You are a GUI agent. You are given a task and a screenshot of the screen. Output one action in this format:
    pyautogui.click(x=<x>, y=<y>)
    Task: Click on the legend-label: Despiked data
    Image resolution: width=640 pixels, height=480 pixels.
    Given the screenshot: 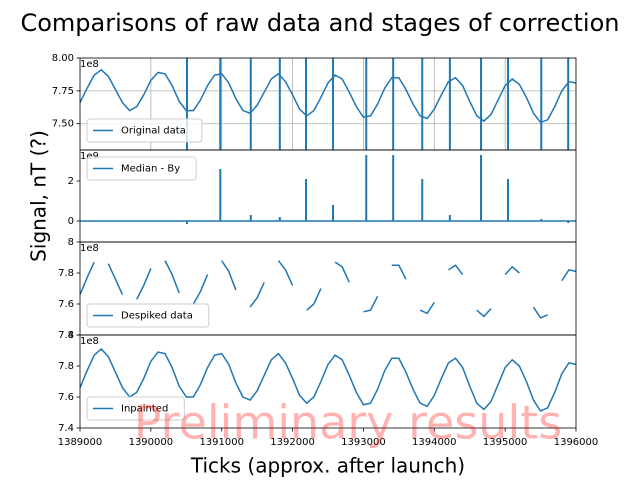 What is the action you would take?
    pyautogui.click(x=157, y=316)
    